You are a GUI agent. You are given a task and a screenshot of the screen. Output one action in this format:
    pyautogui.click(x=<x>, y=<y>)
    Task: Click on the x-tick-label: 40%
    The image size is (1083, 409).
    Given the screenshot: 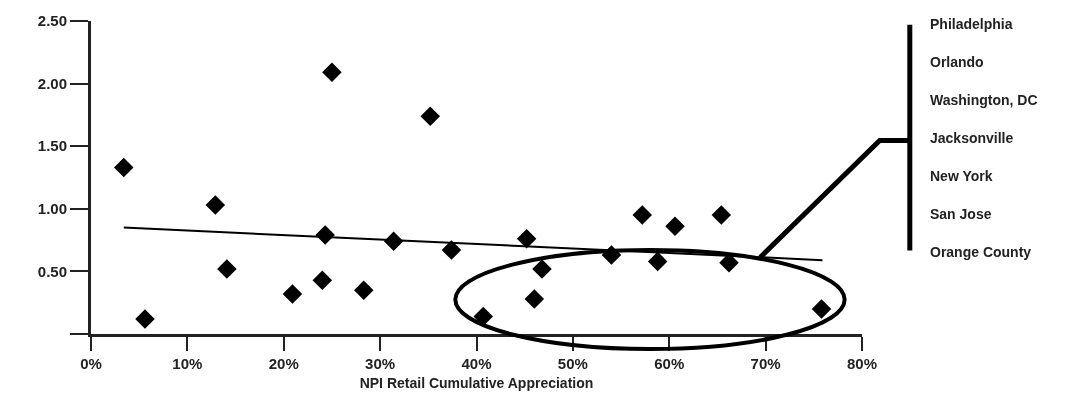 What is the action you would take?
    pyautogui.click(x=476, y=363)
    